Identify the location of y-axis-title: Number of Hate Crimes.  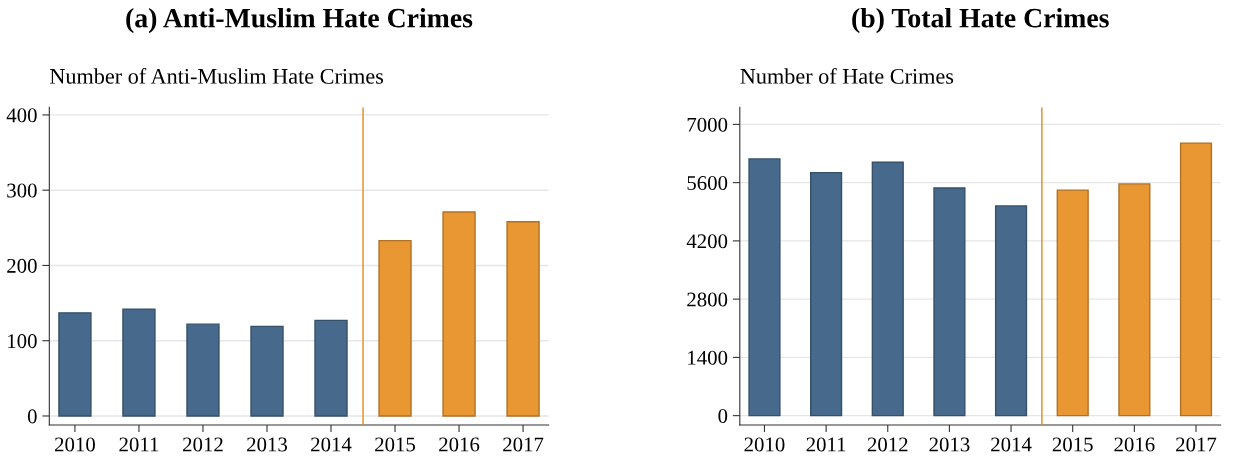
(847, 75).